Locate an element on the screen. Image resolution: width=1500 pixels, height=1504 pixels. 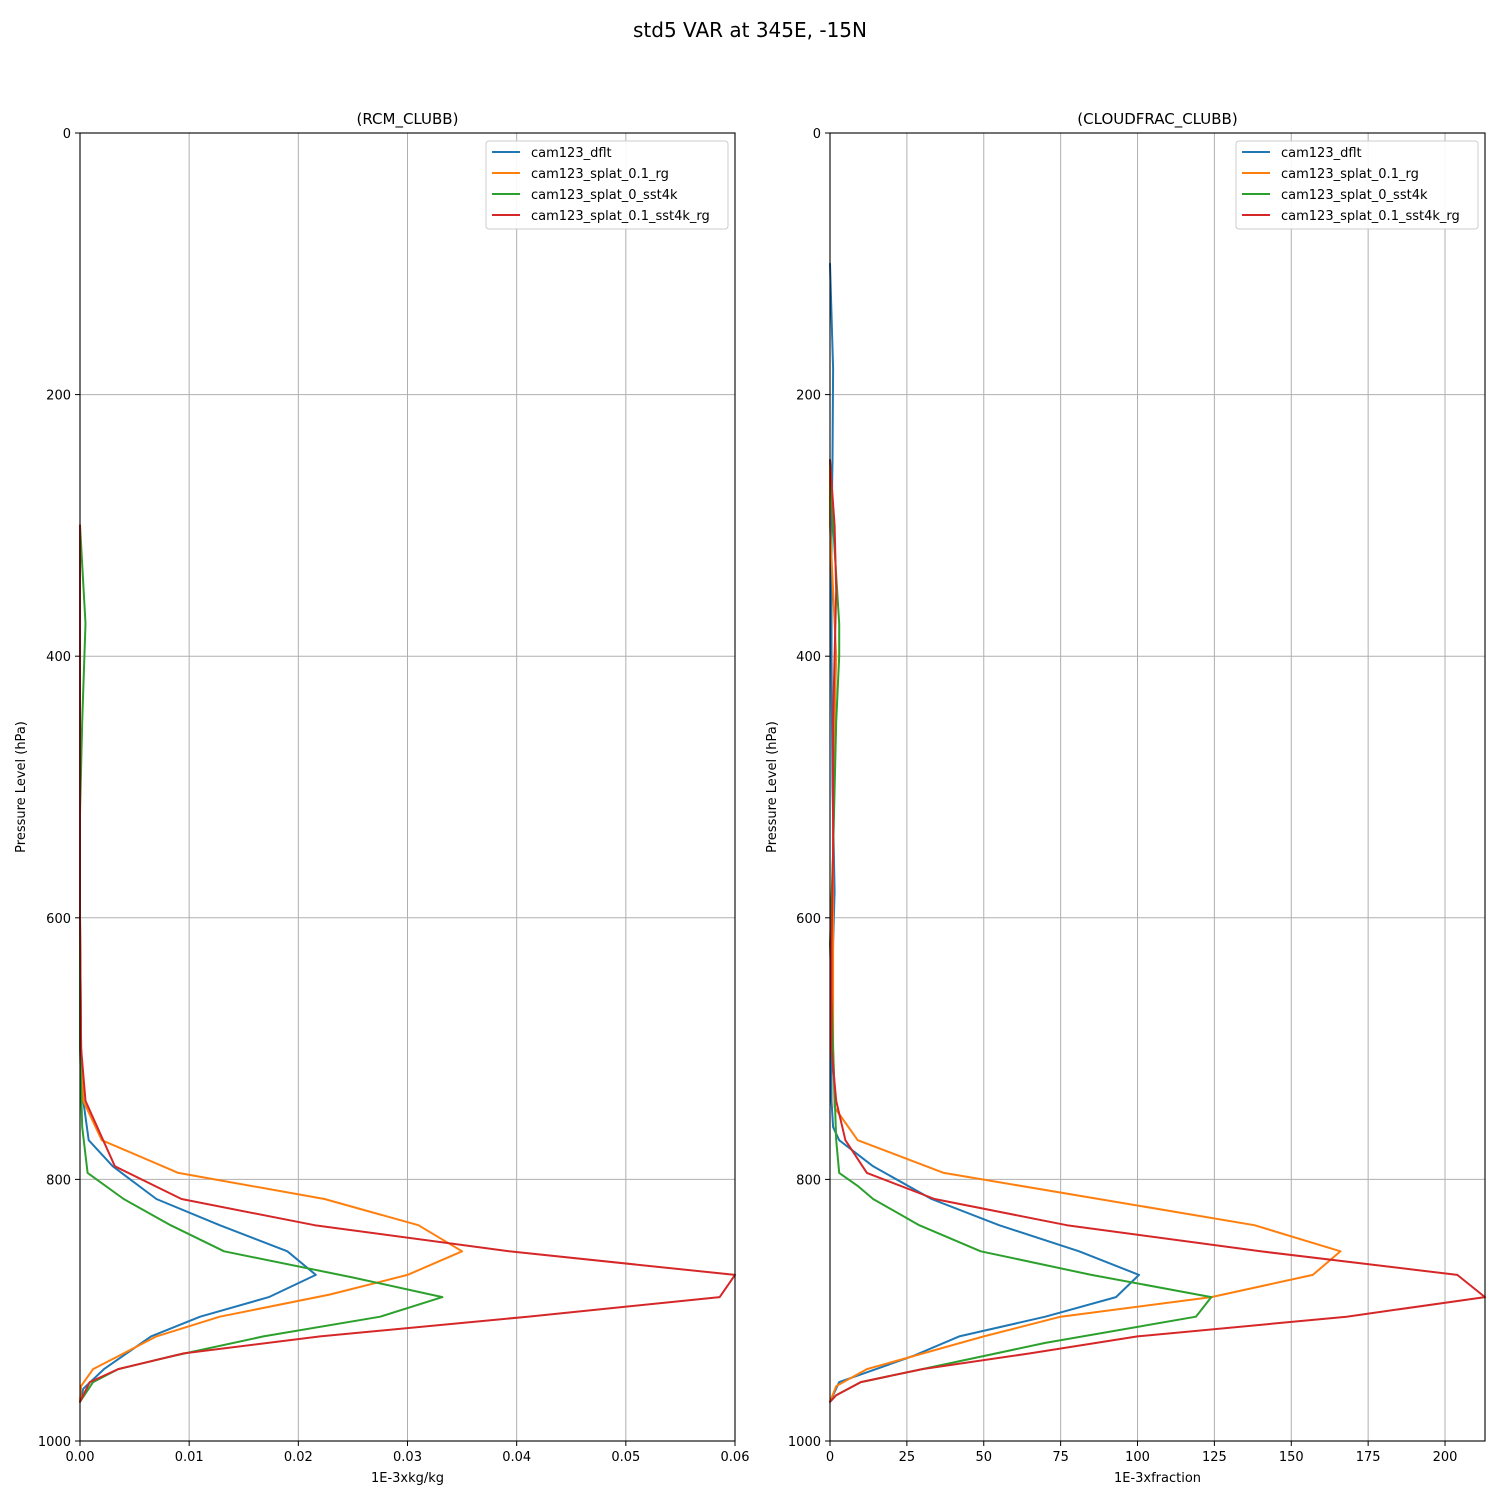
x-tick-label: 75 is located at coordinates (1060, 1457).